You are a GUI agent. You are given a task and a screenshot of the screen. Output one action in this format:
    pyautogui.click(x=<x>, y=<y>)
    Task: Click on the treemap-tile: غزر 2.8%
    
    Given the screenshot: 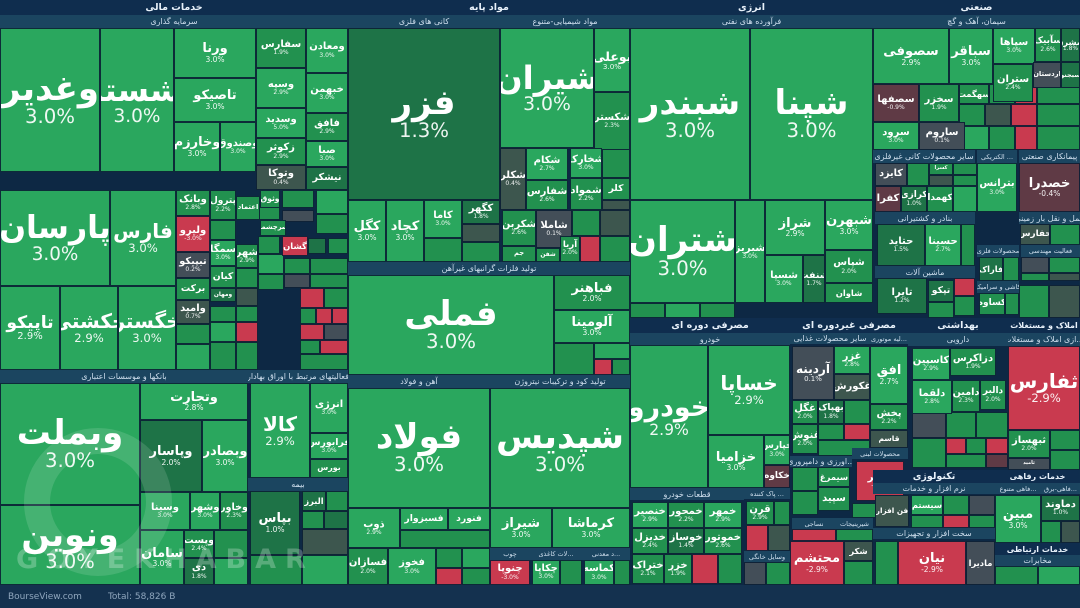 What is the action you would take?
    pyautogui.click(x=852, y=360)
    